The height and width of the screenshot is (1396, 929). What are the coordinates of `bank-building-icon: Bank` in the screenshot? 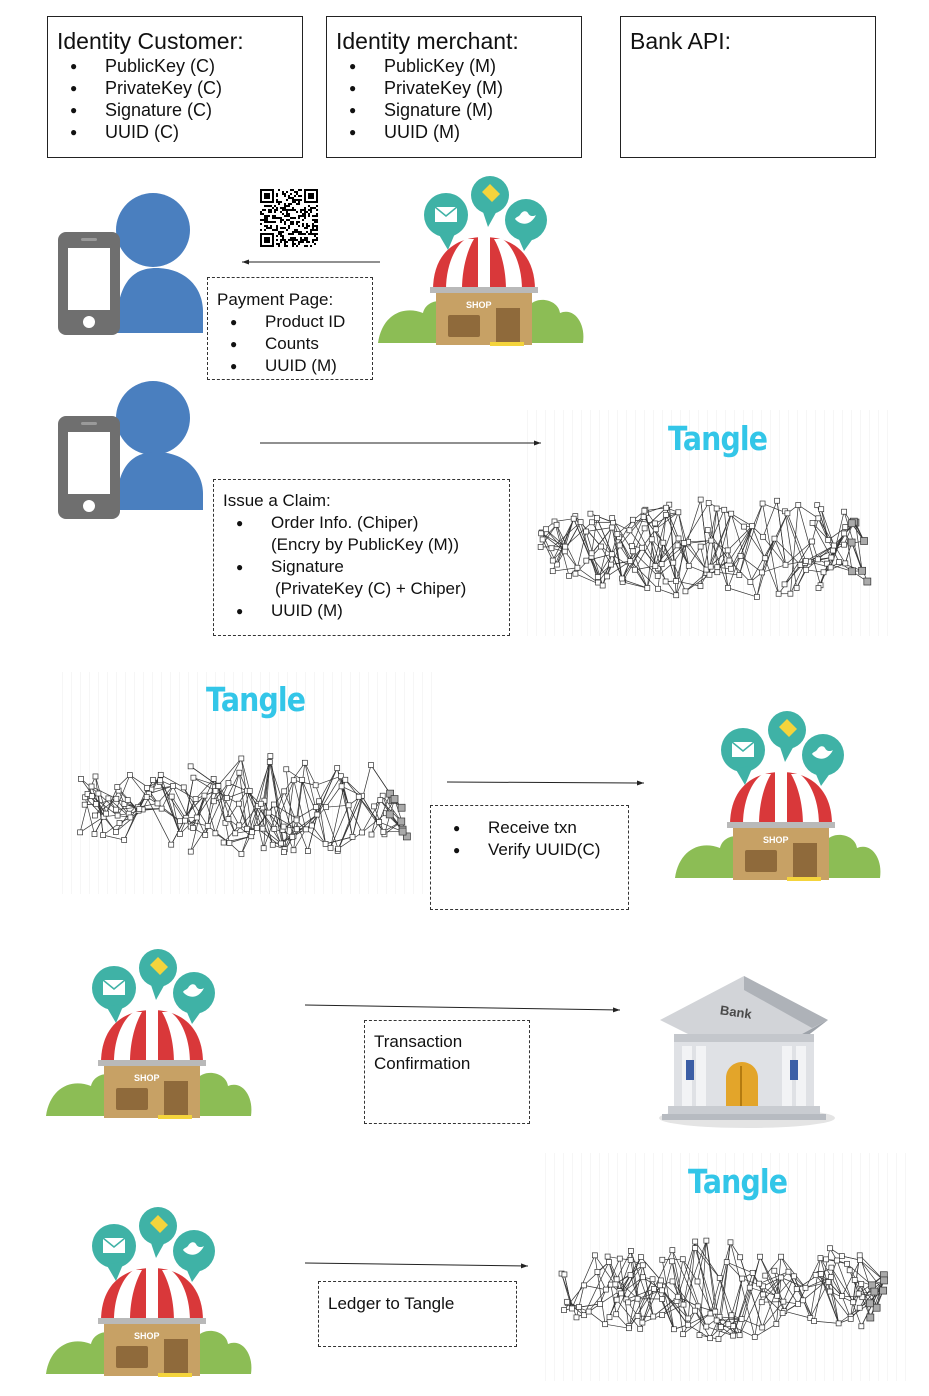 It's located at (747, 1052).